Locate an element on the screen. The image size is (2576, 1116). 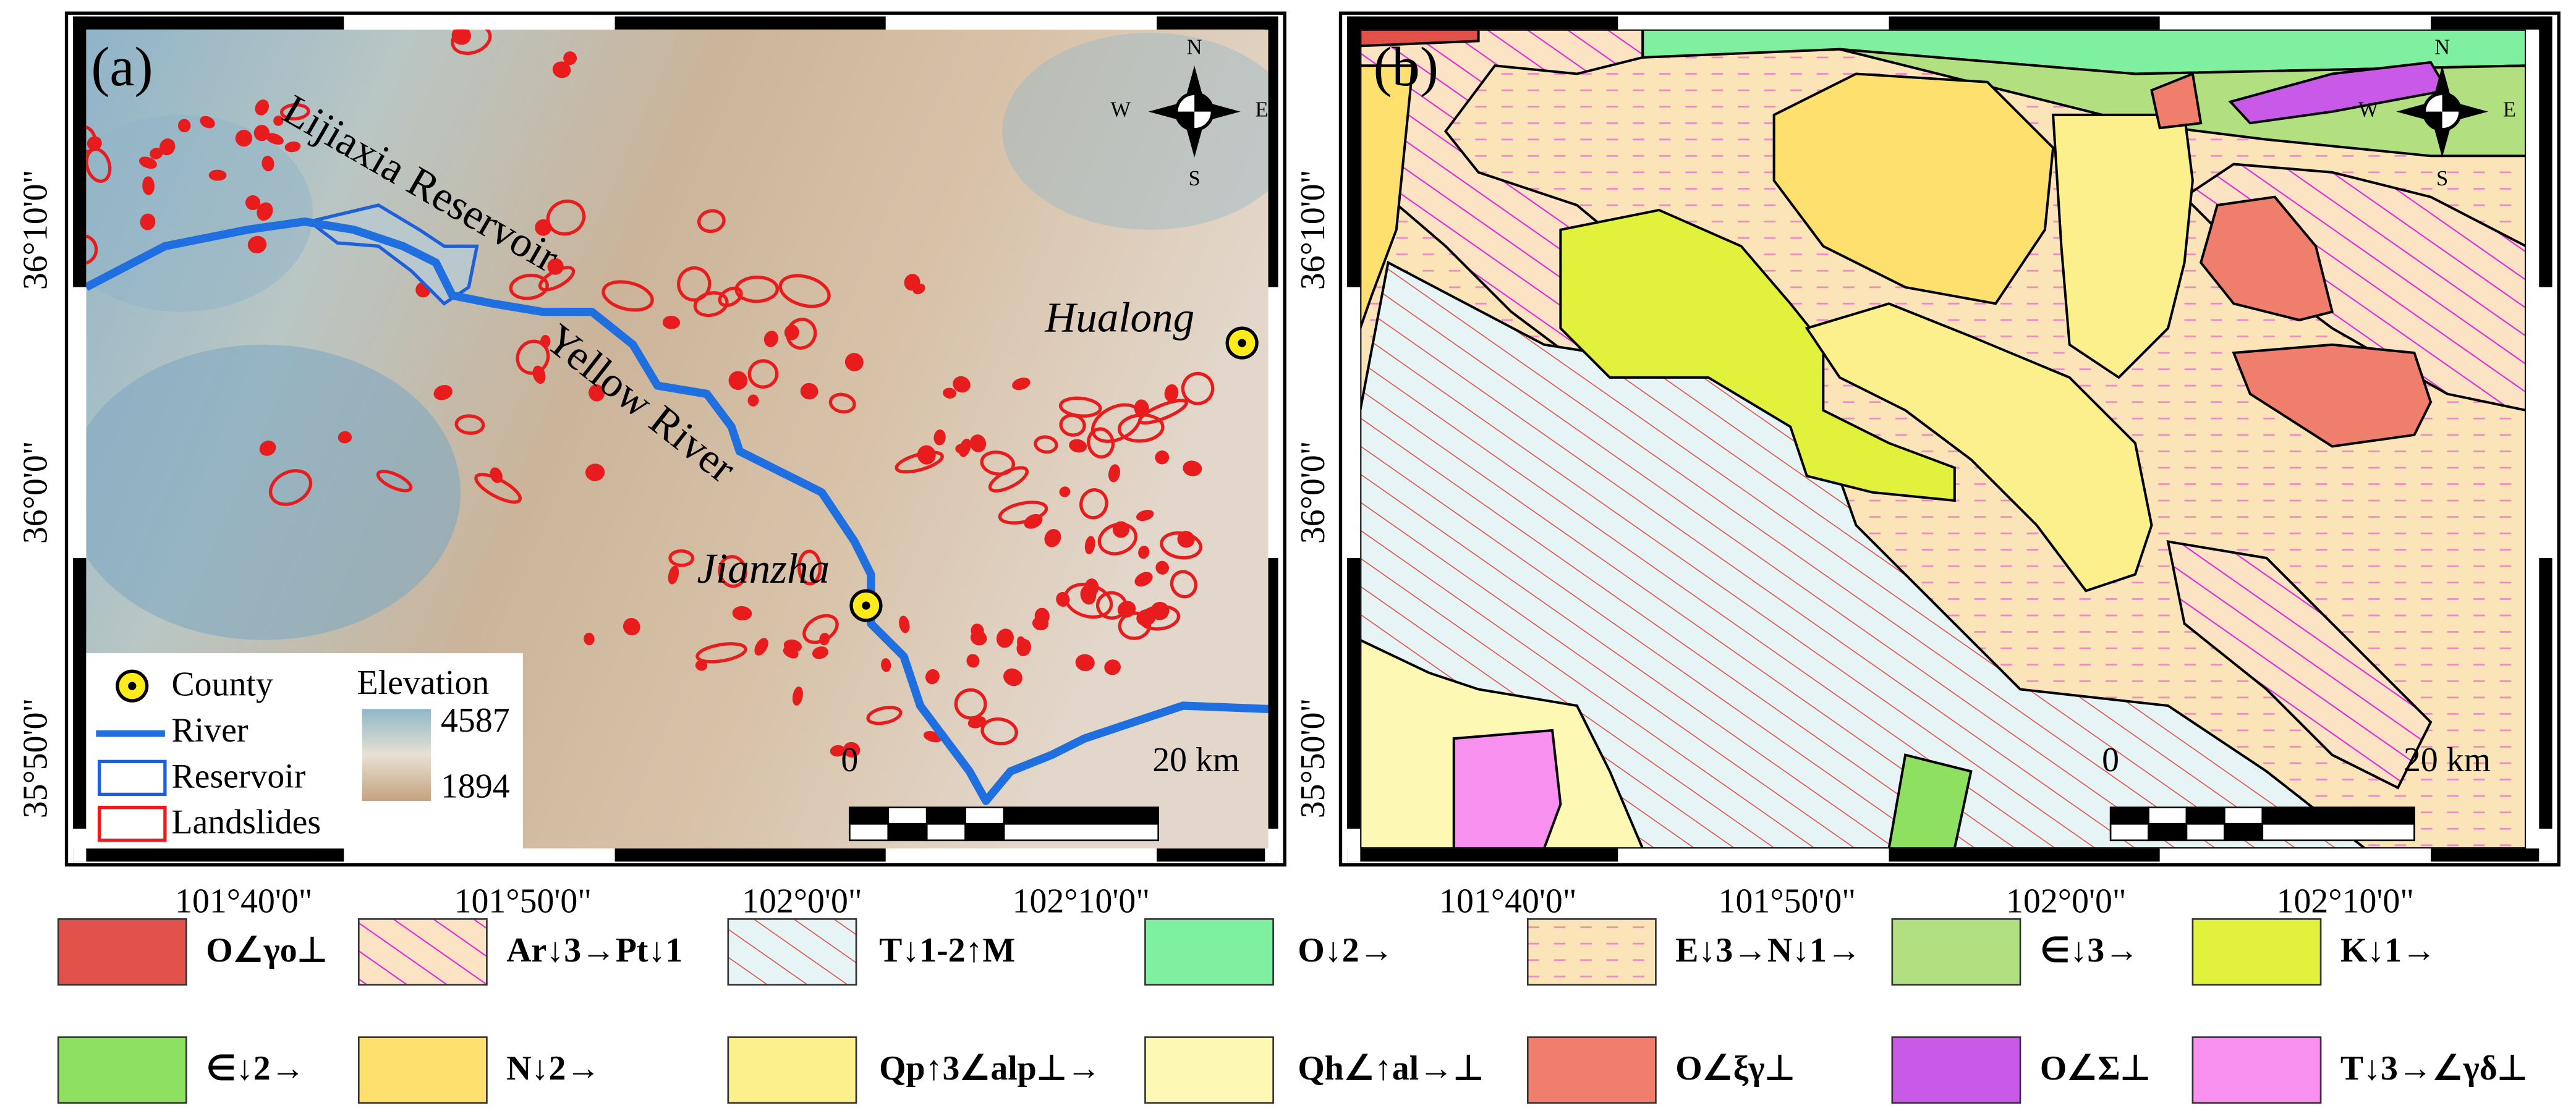
compass: N S W E is located at coordinates (2437, 113).